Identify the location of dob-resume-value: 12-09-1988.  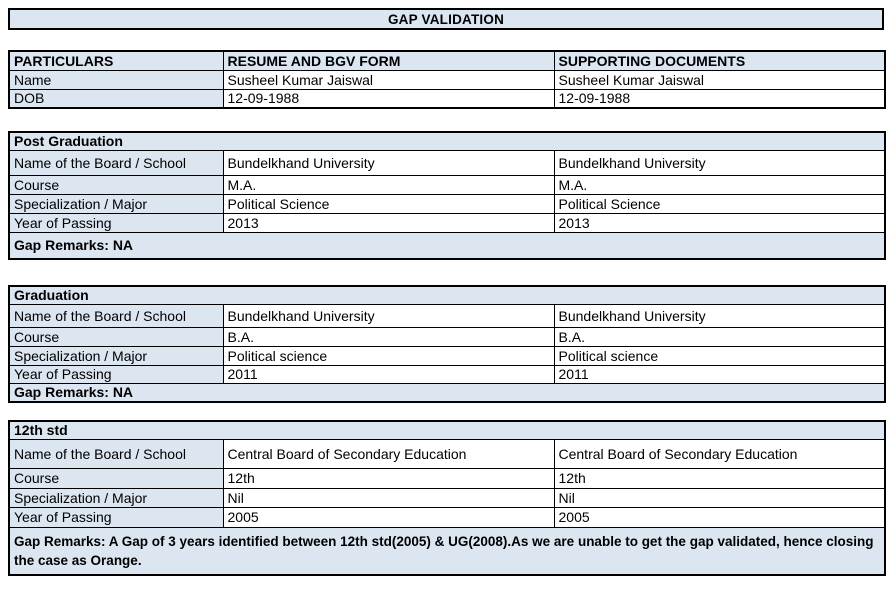
(388, 98).